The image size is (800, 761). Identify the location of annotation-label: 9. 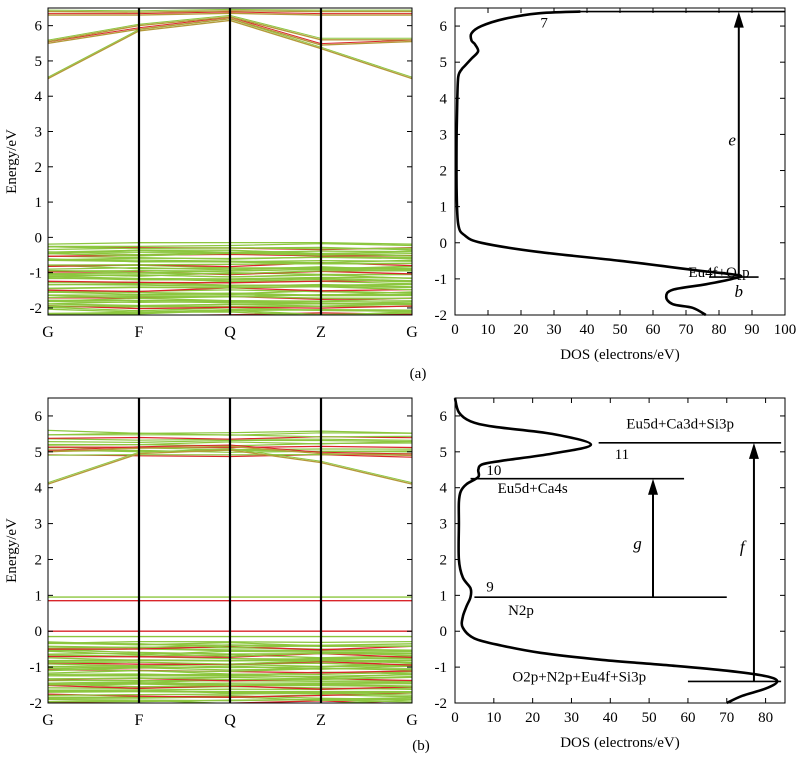
(490, 588).